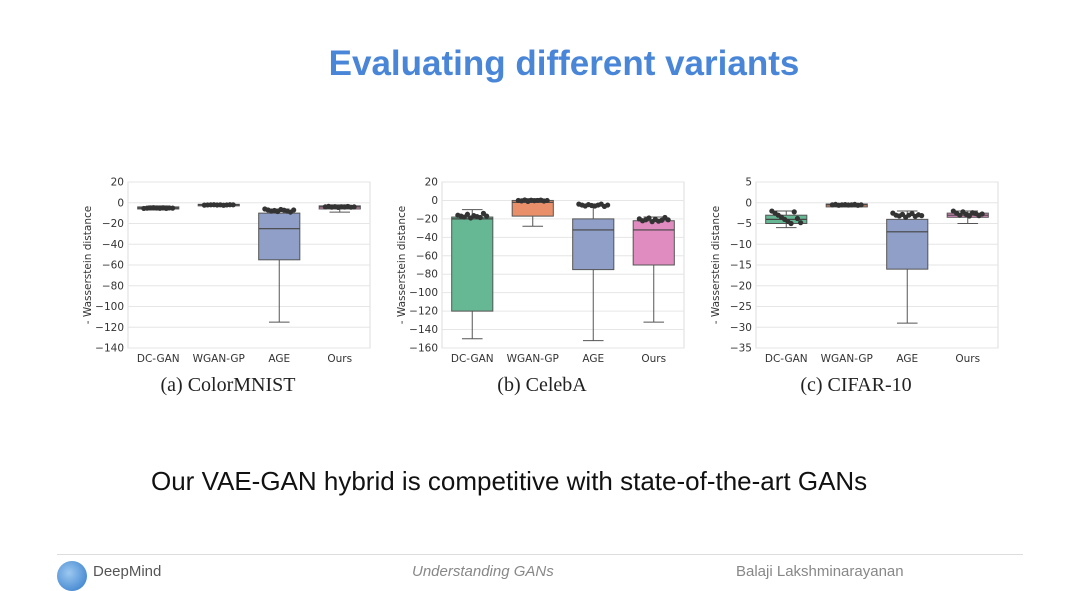 This screenshot has height=591, width=1080. I want to click on y-tick-label: −10, so click(741, 245).